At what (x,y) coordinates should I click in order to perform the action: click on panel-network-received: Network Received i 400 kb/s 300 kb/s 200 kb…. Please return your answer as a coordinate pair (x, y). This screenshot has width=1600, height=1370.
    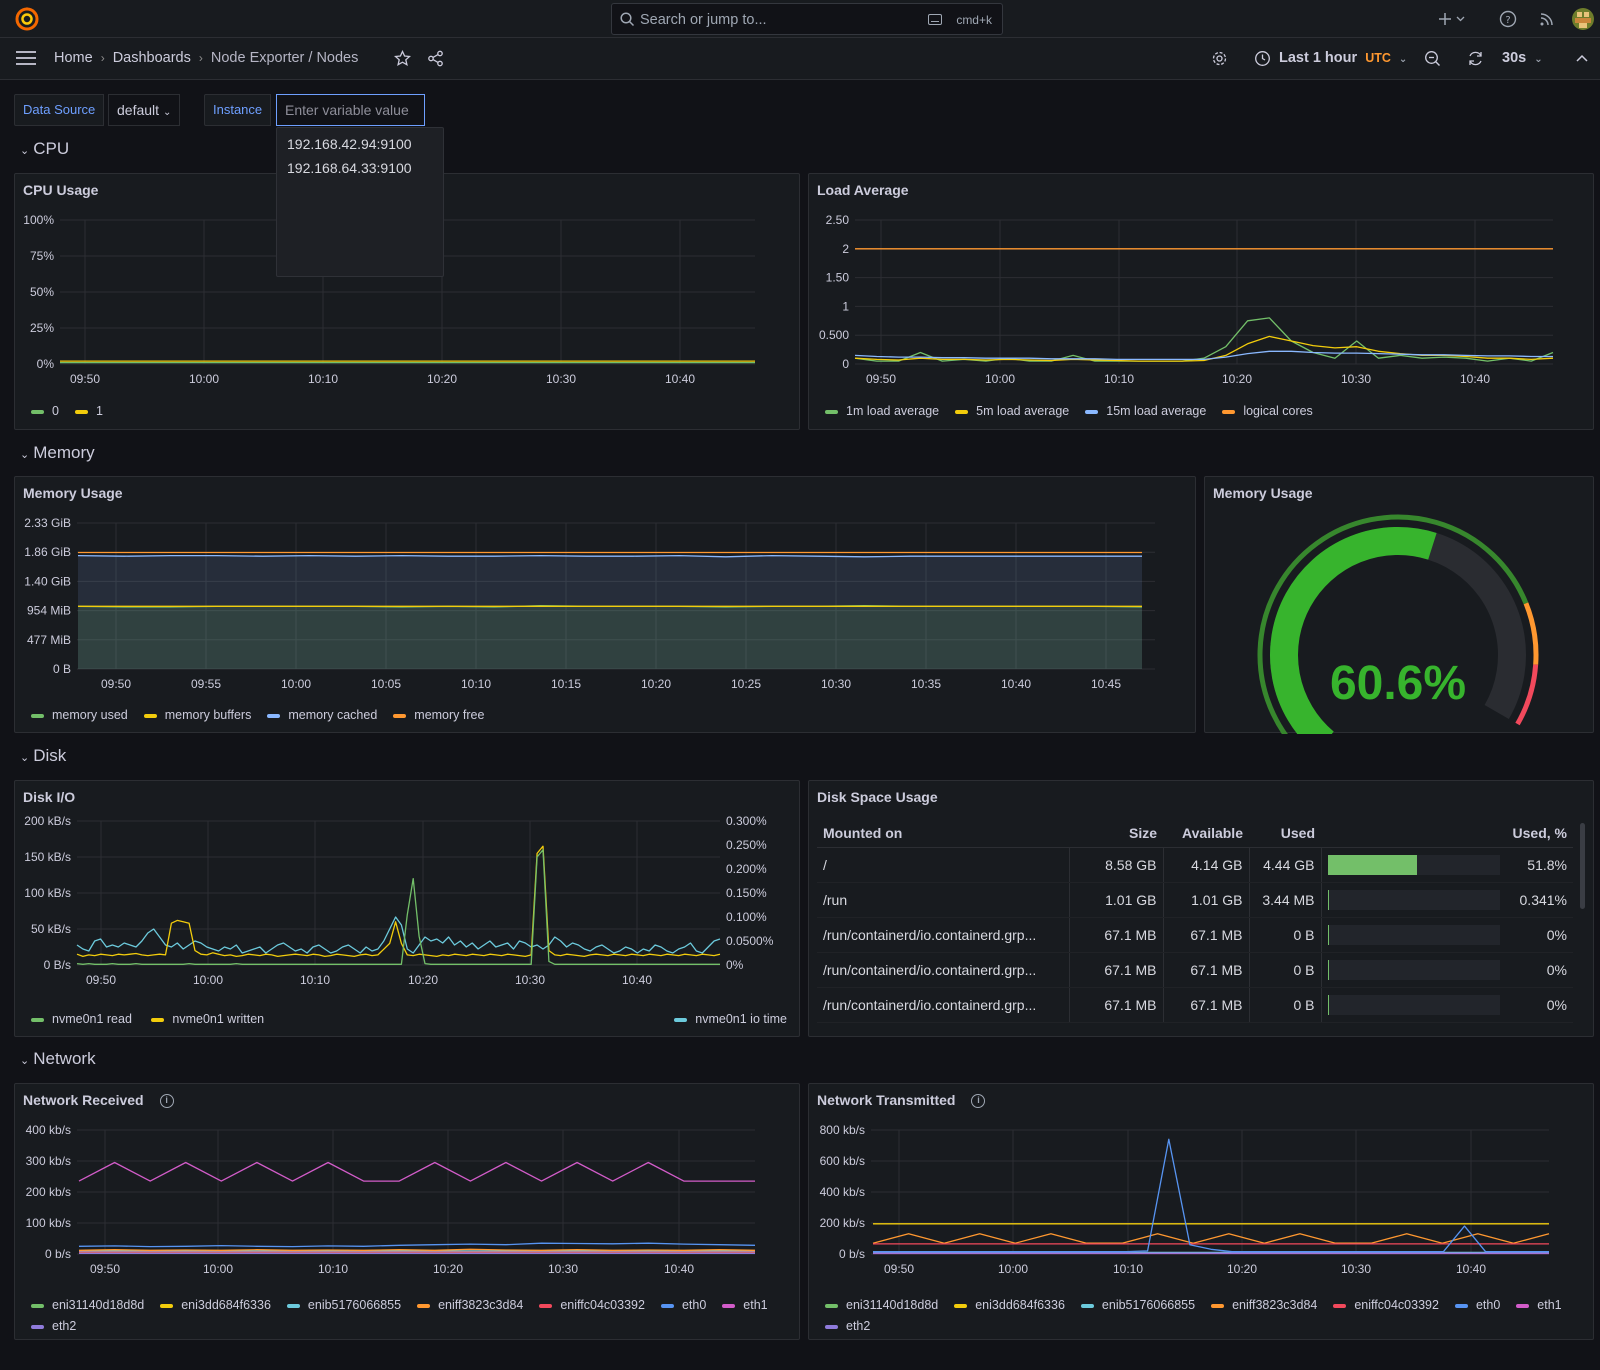
    Looking at the image, I should click on (407, 1211).